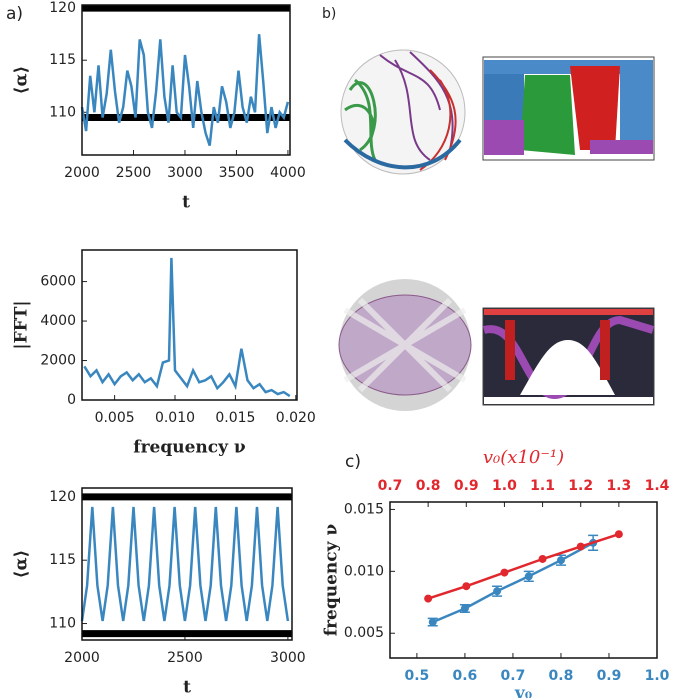  I want to click on y-tick-label: 0, so click(71, 400).